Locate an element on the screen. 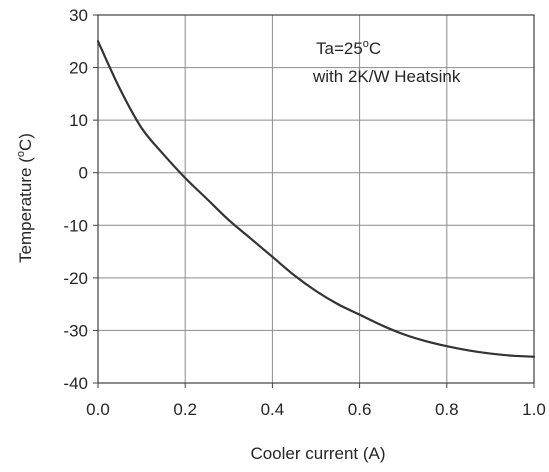  x-tick-label: 0.0 is located at coordinates (98, 409).